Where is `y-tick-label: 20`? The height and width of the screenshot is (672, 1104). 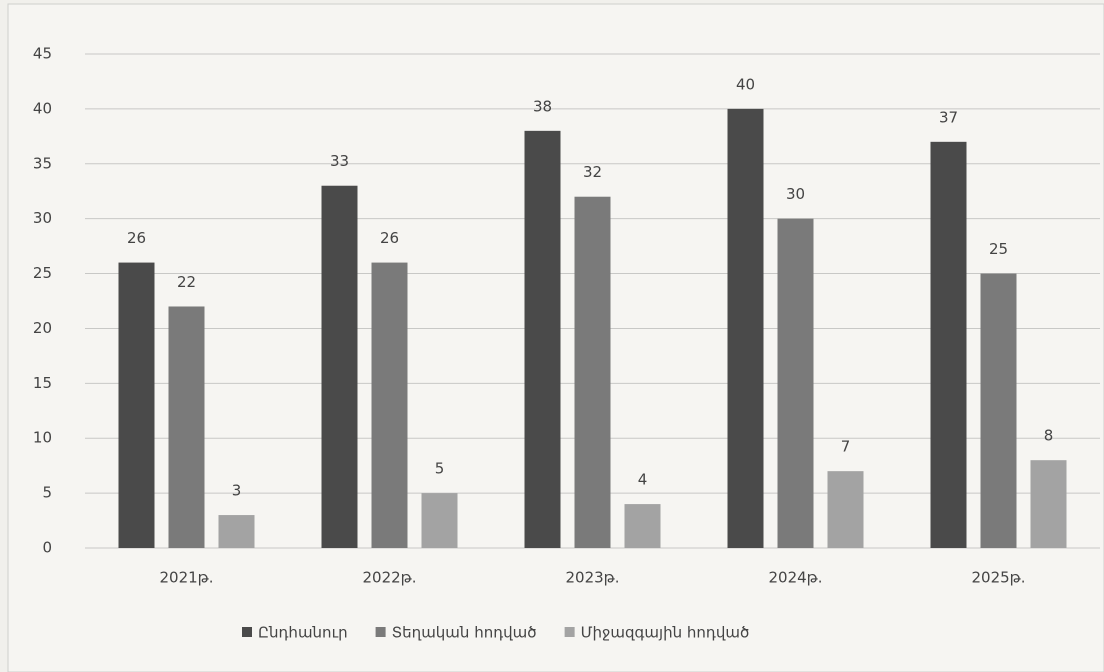 y-tick-label: 20 is located at coordinates (42, 328).